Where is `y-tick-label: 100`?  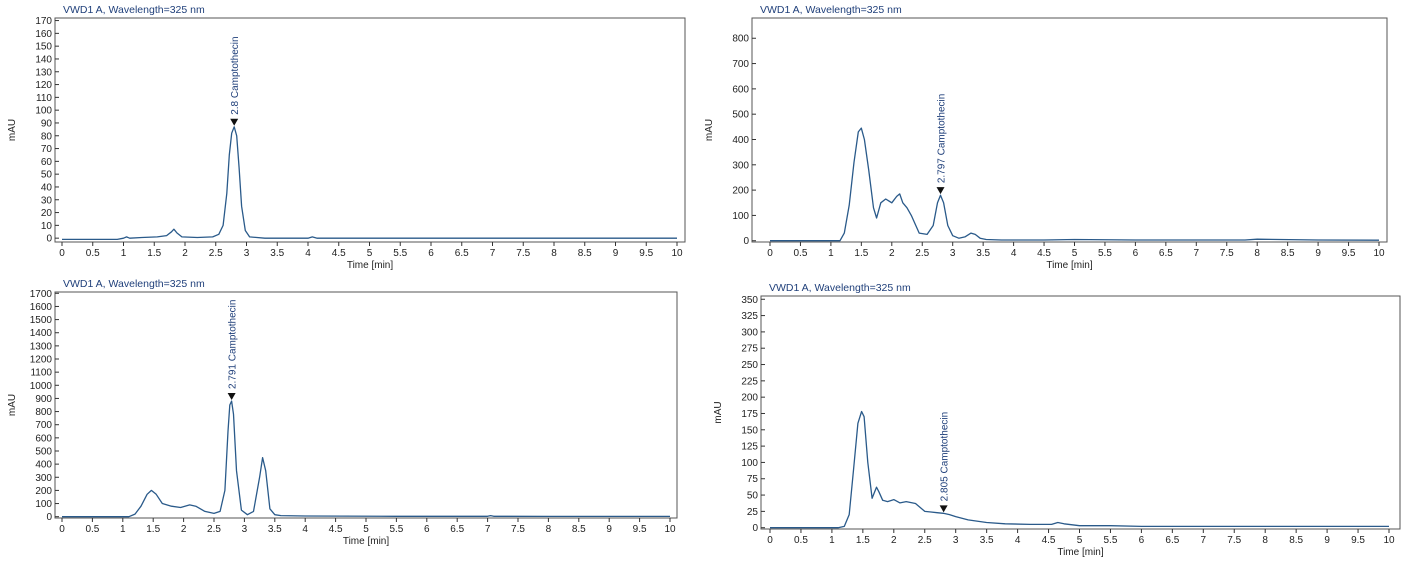 y-tick-label: 100 is located at coordinates (749, 463).